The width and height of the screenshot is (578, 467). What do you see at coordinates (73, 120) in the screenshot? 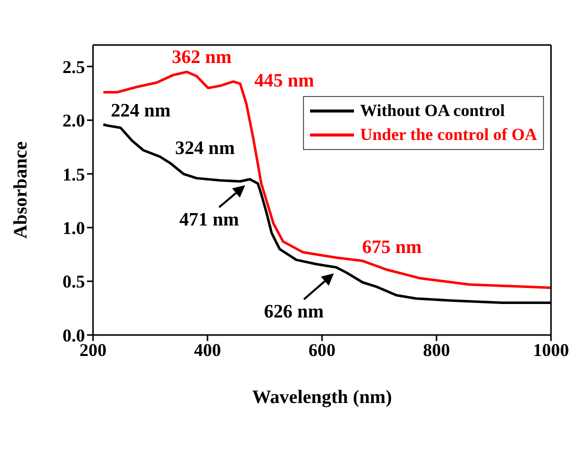
I see `y-tick-label: 2.0` at bounding box center [73, 120].